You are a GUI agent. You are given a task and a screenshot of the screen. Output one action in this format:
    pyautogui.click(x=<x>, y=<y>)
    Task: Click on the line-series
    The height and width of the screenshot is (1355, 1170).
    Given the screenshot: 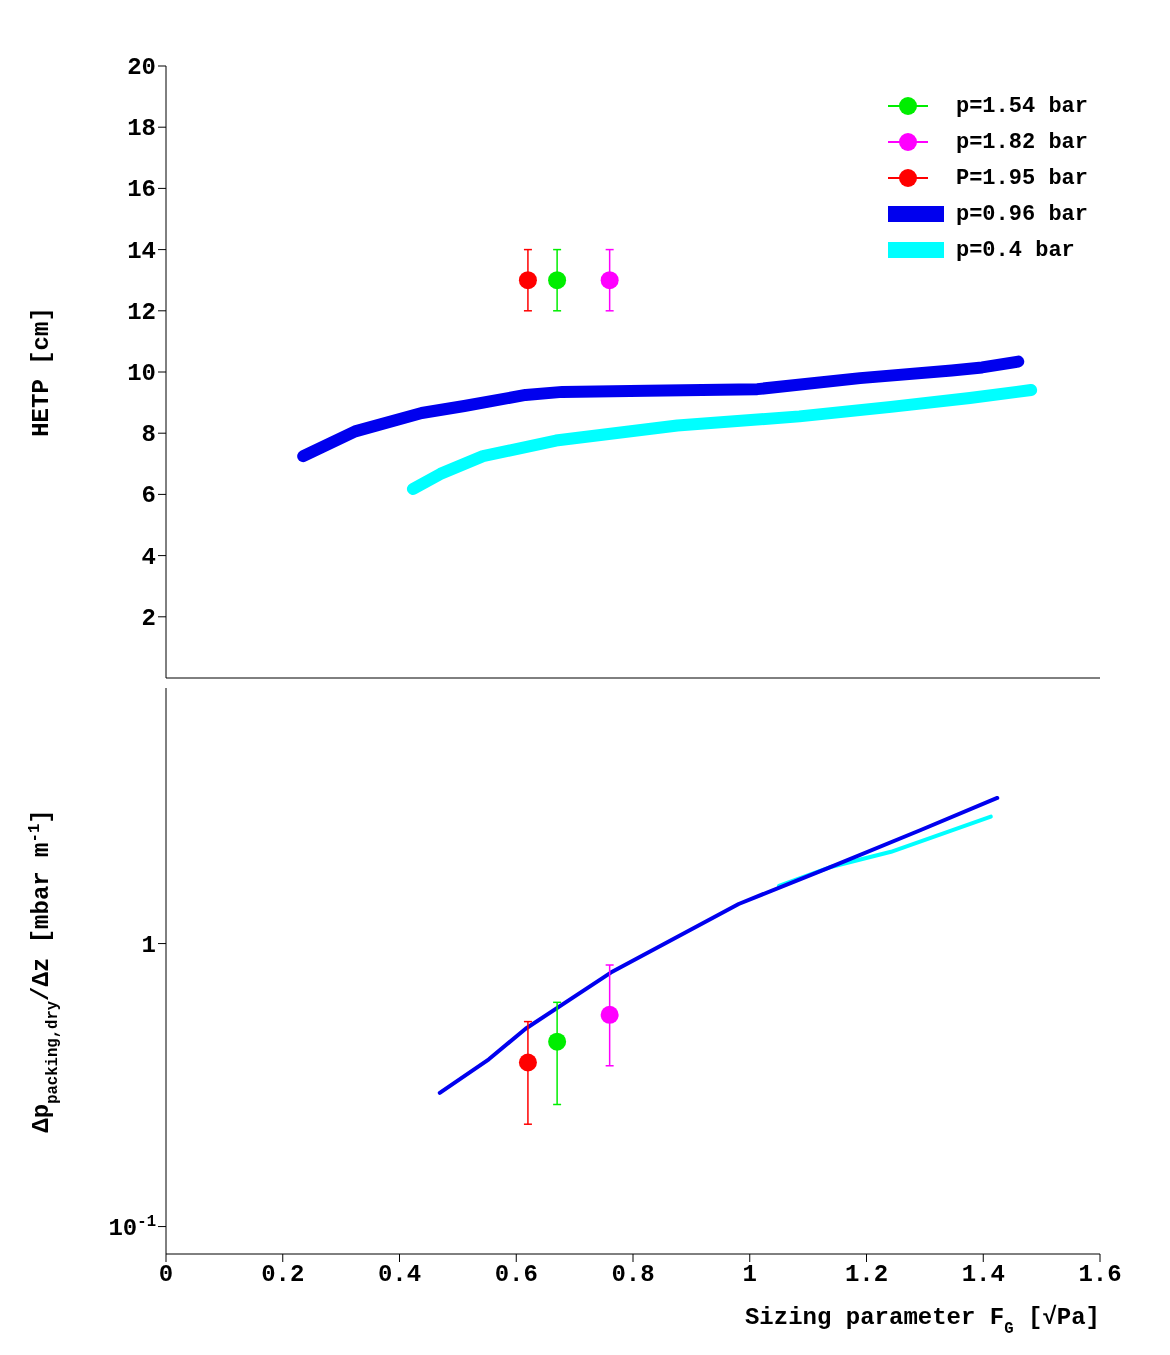 What is the action you would take?
    pyautogui.click(x=718, y=945)
    